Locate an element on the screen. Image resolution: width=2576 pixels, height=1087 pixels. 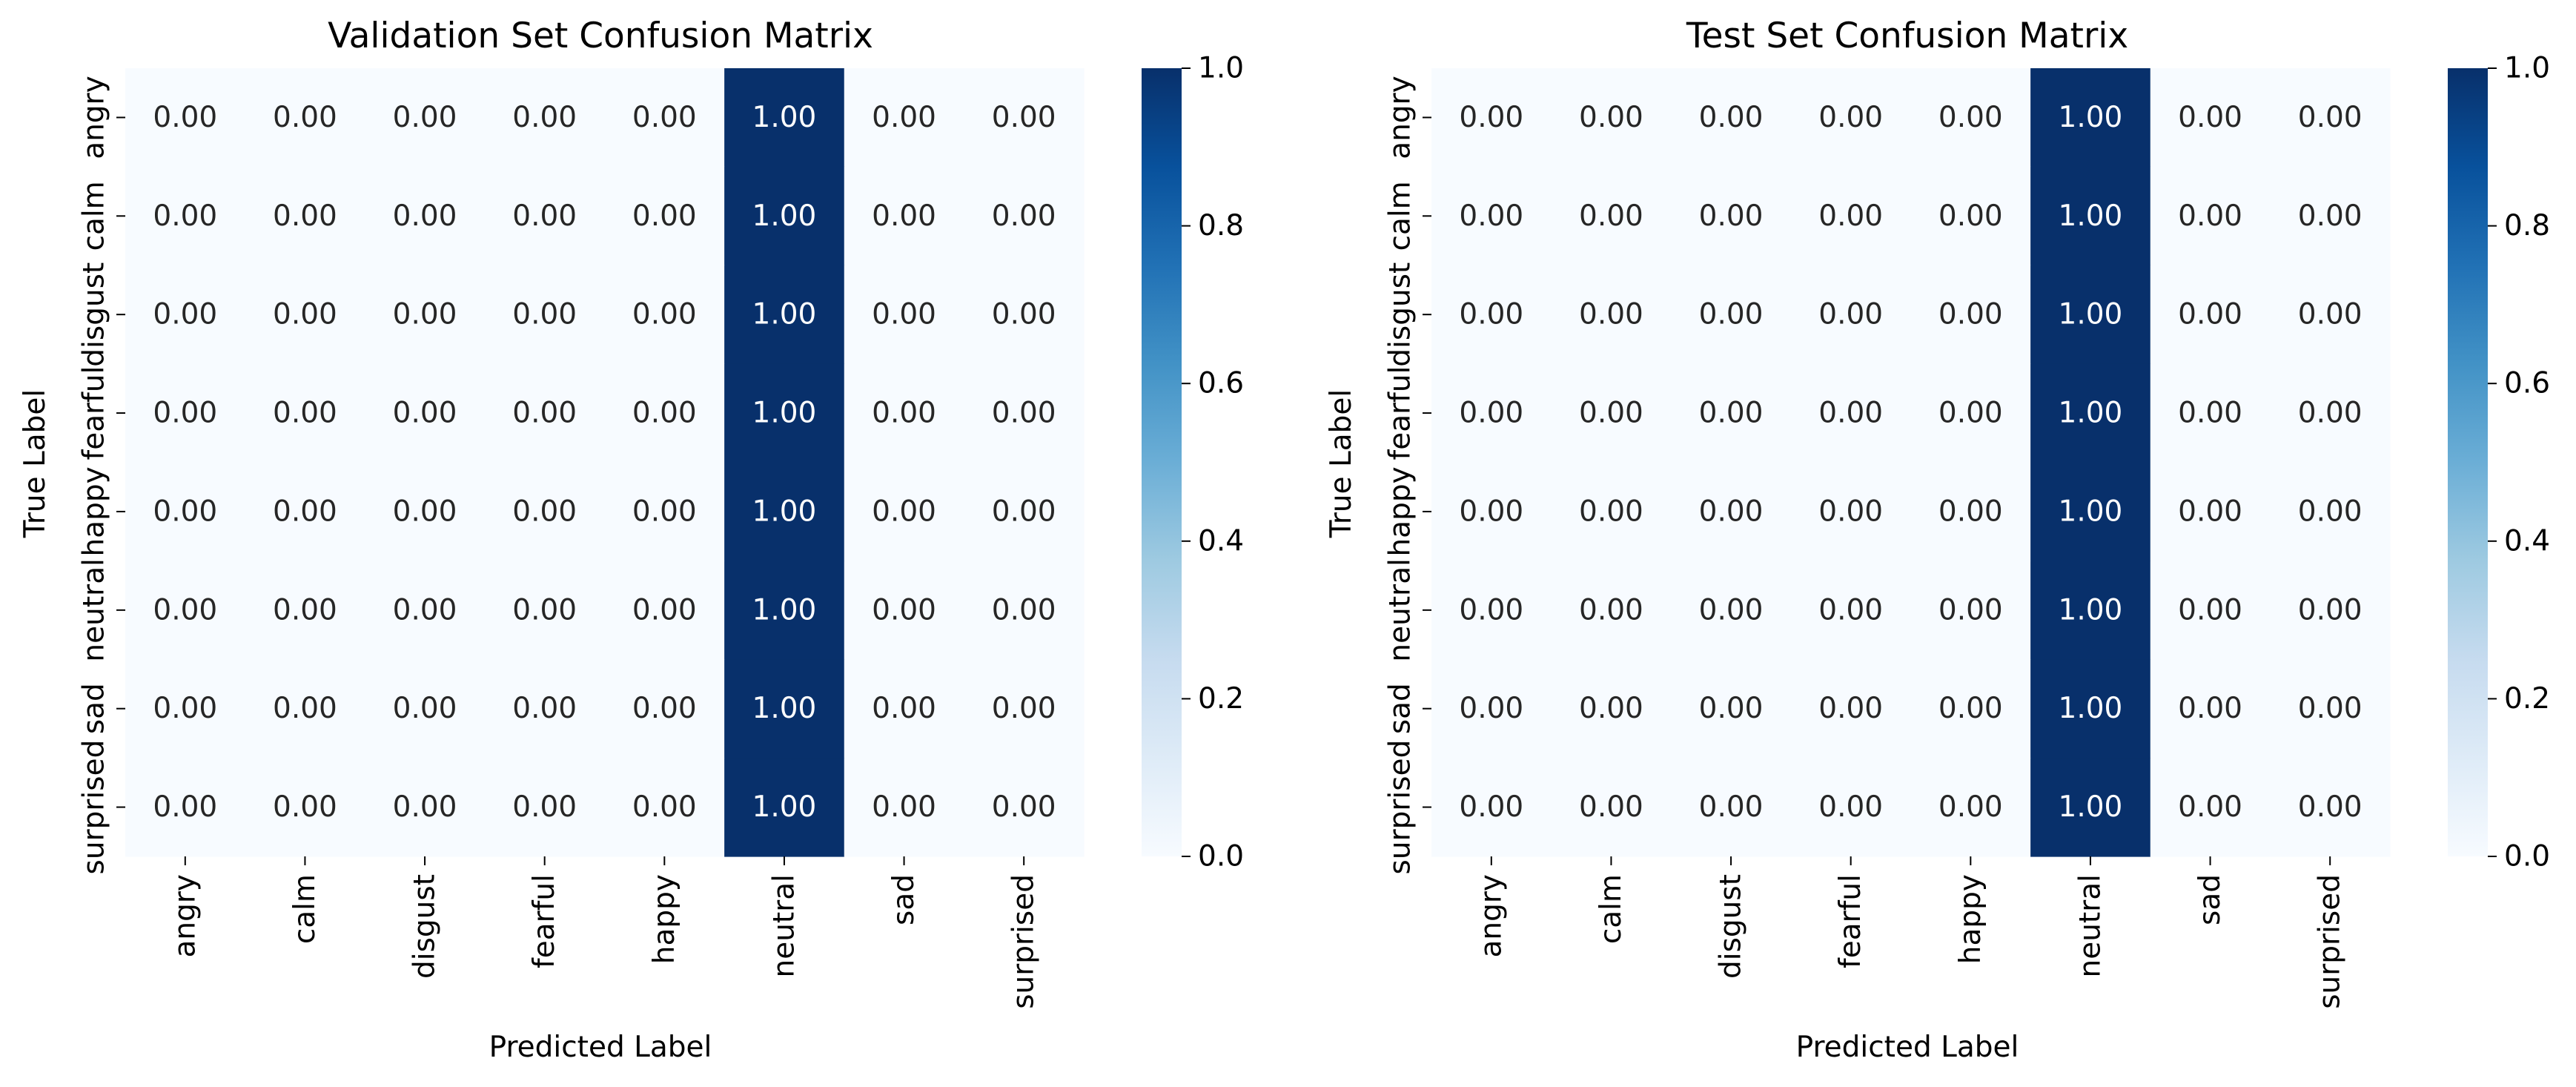
y-tick-label: surprised is located at coordinates (1400, 807).